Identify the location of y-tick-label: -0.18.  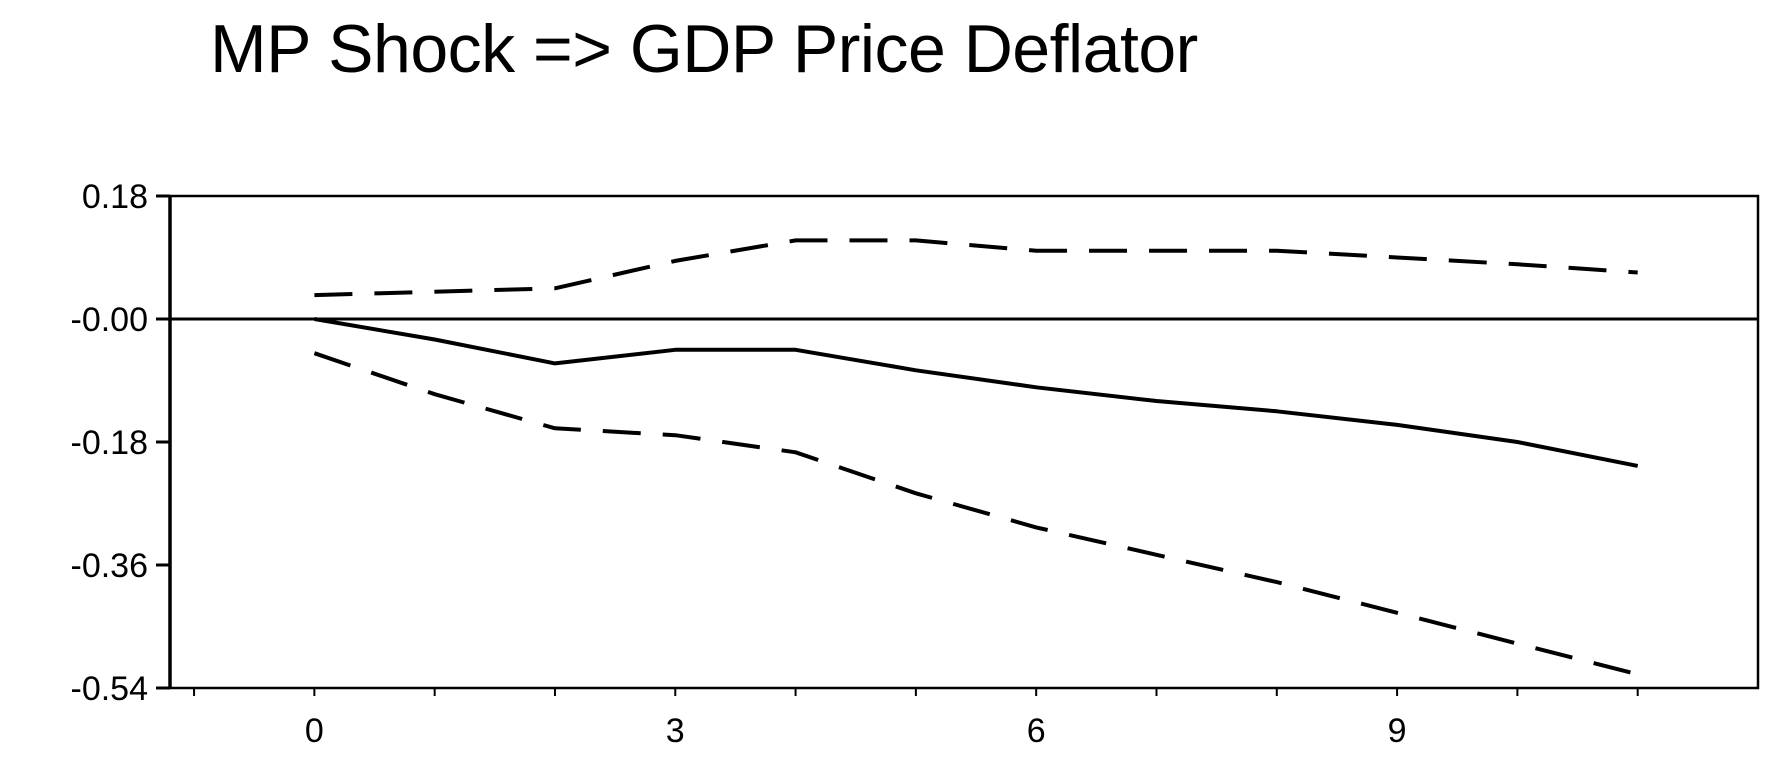
(110, 443).